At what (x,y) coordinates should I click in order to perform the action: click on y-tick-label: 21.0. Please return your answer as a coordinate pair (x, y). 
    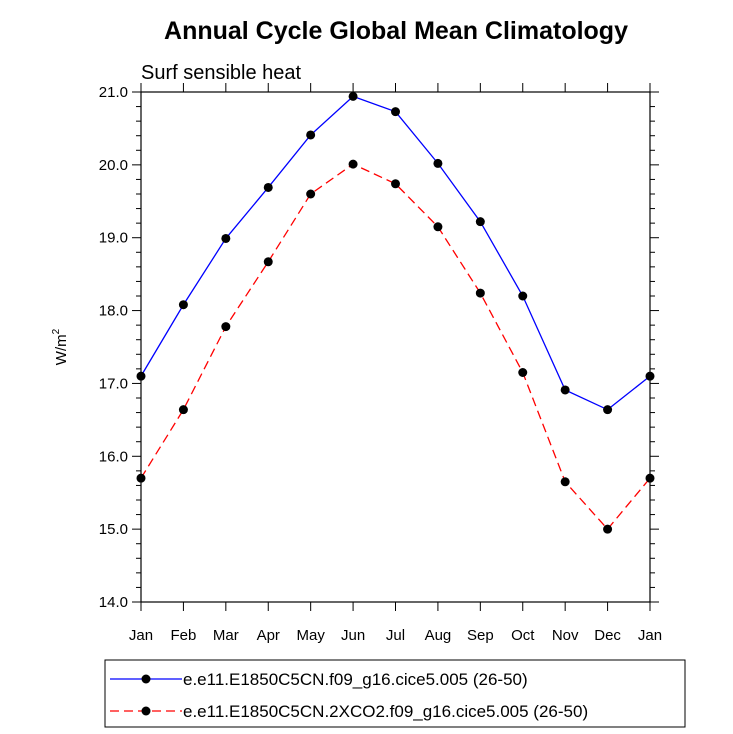
    Looking at the image, I should click on (113, 92).